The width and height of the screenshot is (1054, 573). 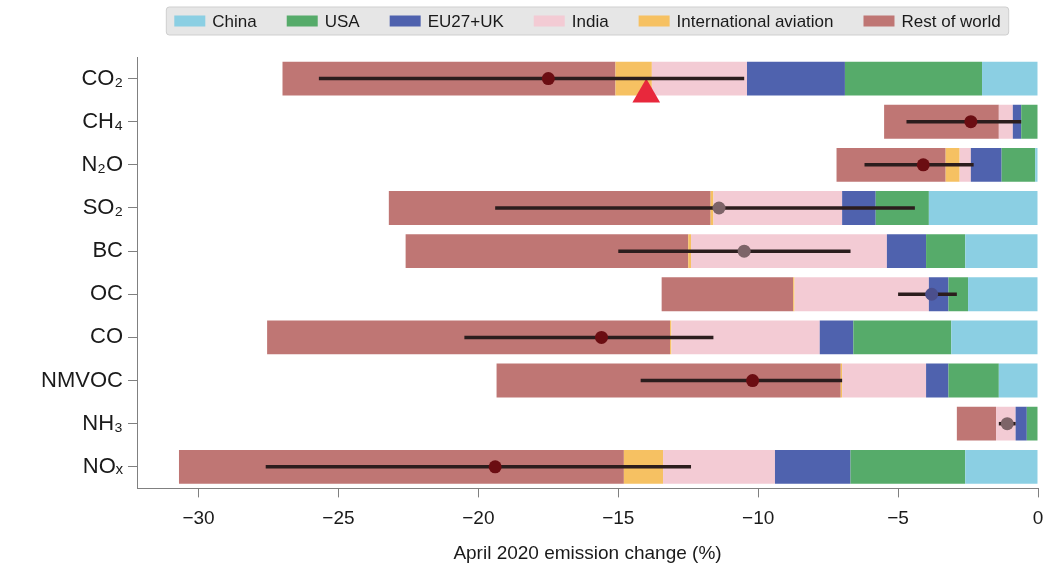 I want to click on legend-label: USA, so click(x=342, y=21).